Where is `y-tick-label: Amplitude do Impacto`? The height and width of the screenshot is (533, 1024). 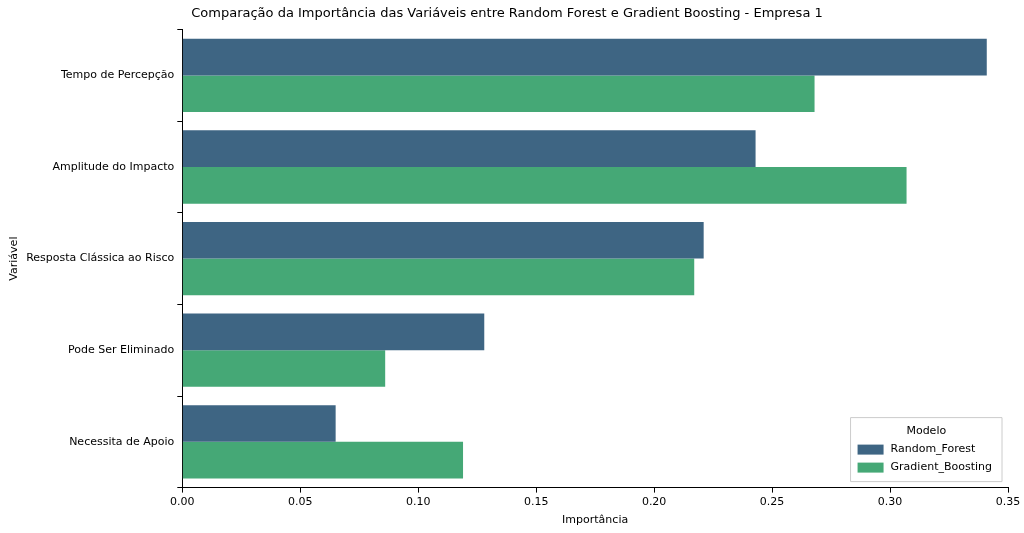
y-tick-label: Amplitude do Impacto is located at coordinates (113, 166).